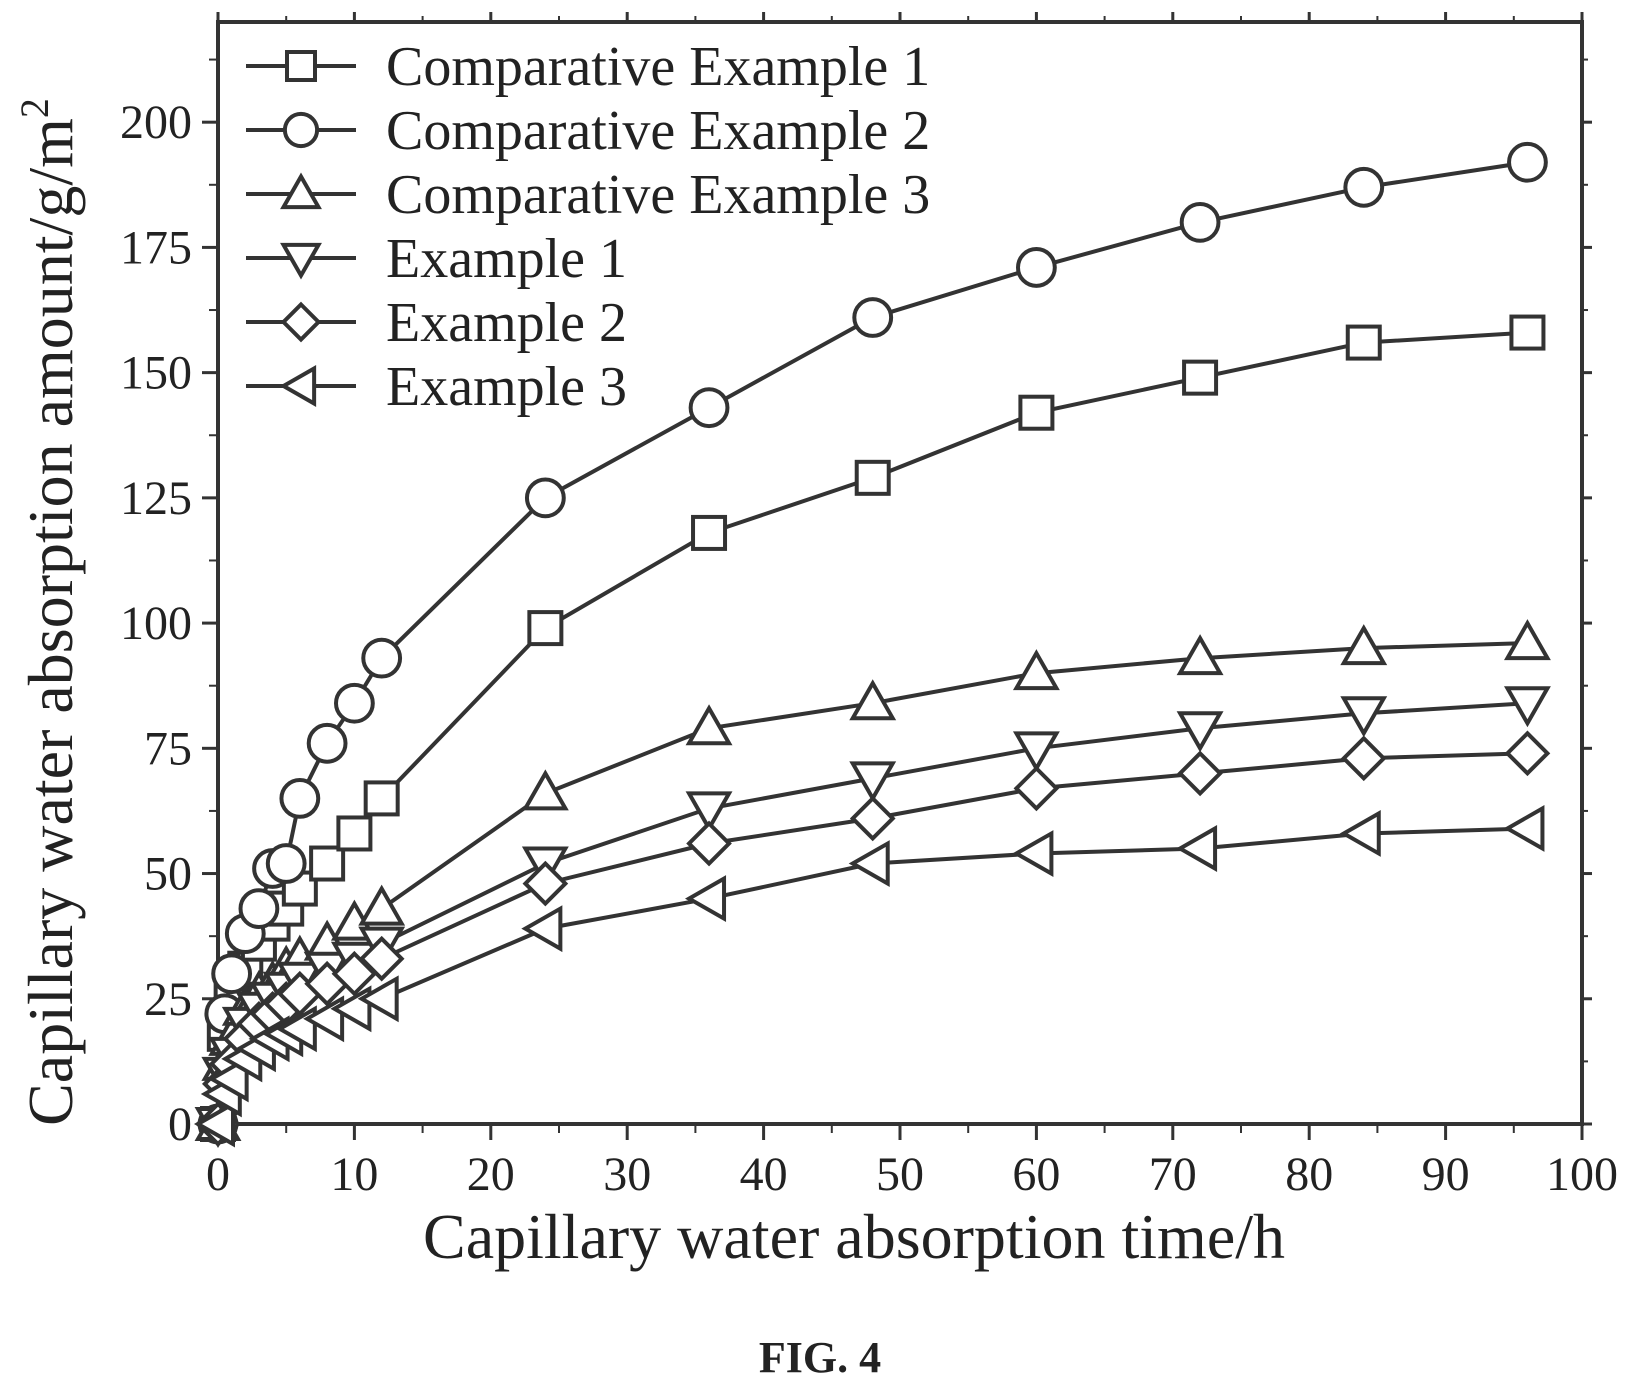 The width and height of the screenshot is (1640, 1398). What do you see at coordinates (658, 195) in the screenshot?
I see `legend-label: Comparative Example 3` at bounding box center [658, 195].